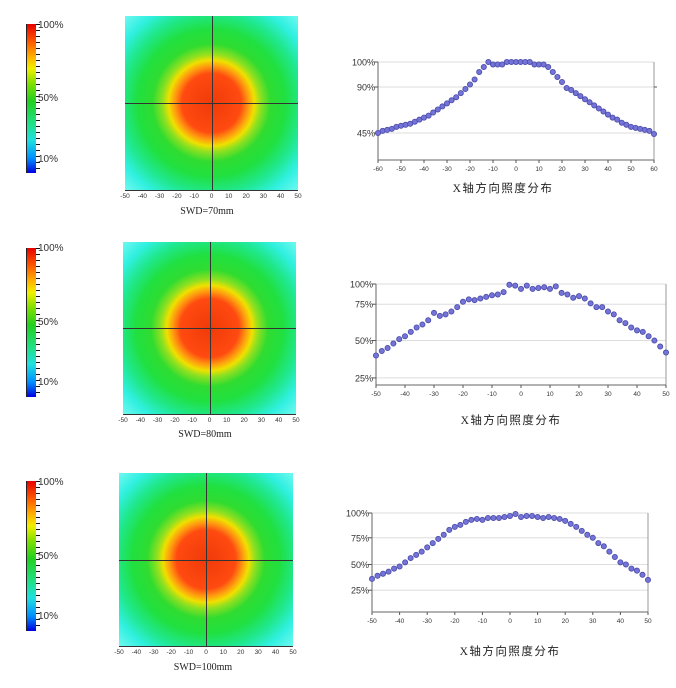 Image resolution: width=676 pixels, height=688 pixels. What do you see at coordinates (654, 169) in the screenshot?
I see `x-tick-label: 60` at bounding box center [654, 169].